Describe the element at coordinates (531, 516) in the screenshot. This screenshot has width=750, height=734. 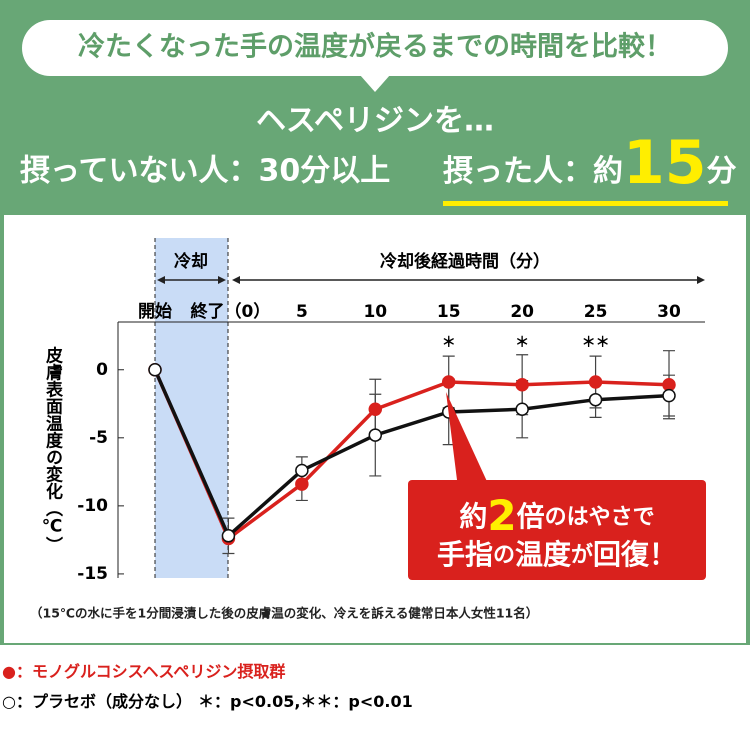
I see `callout-text: 倍` at that location.